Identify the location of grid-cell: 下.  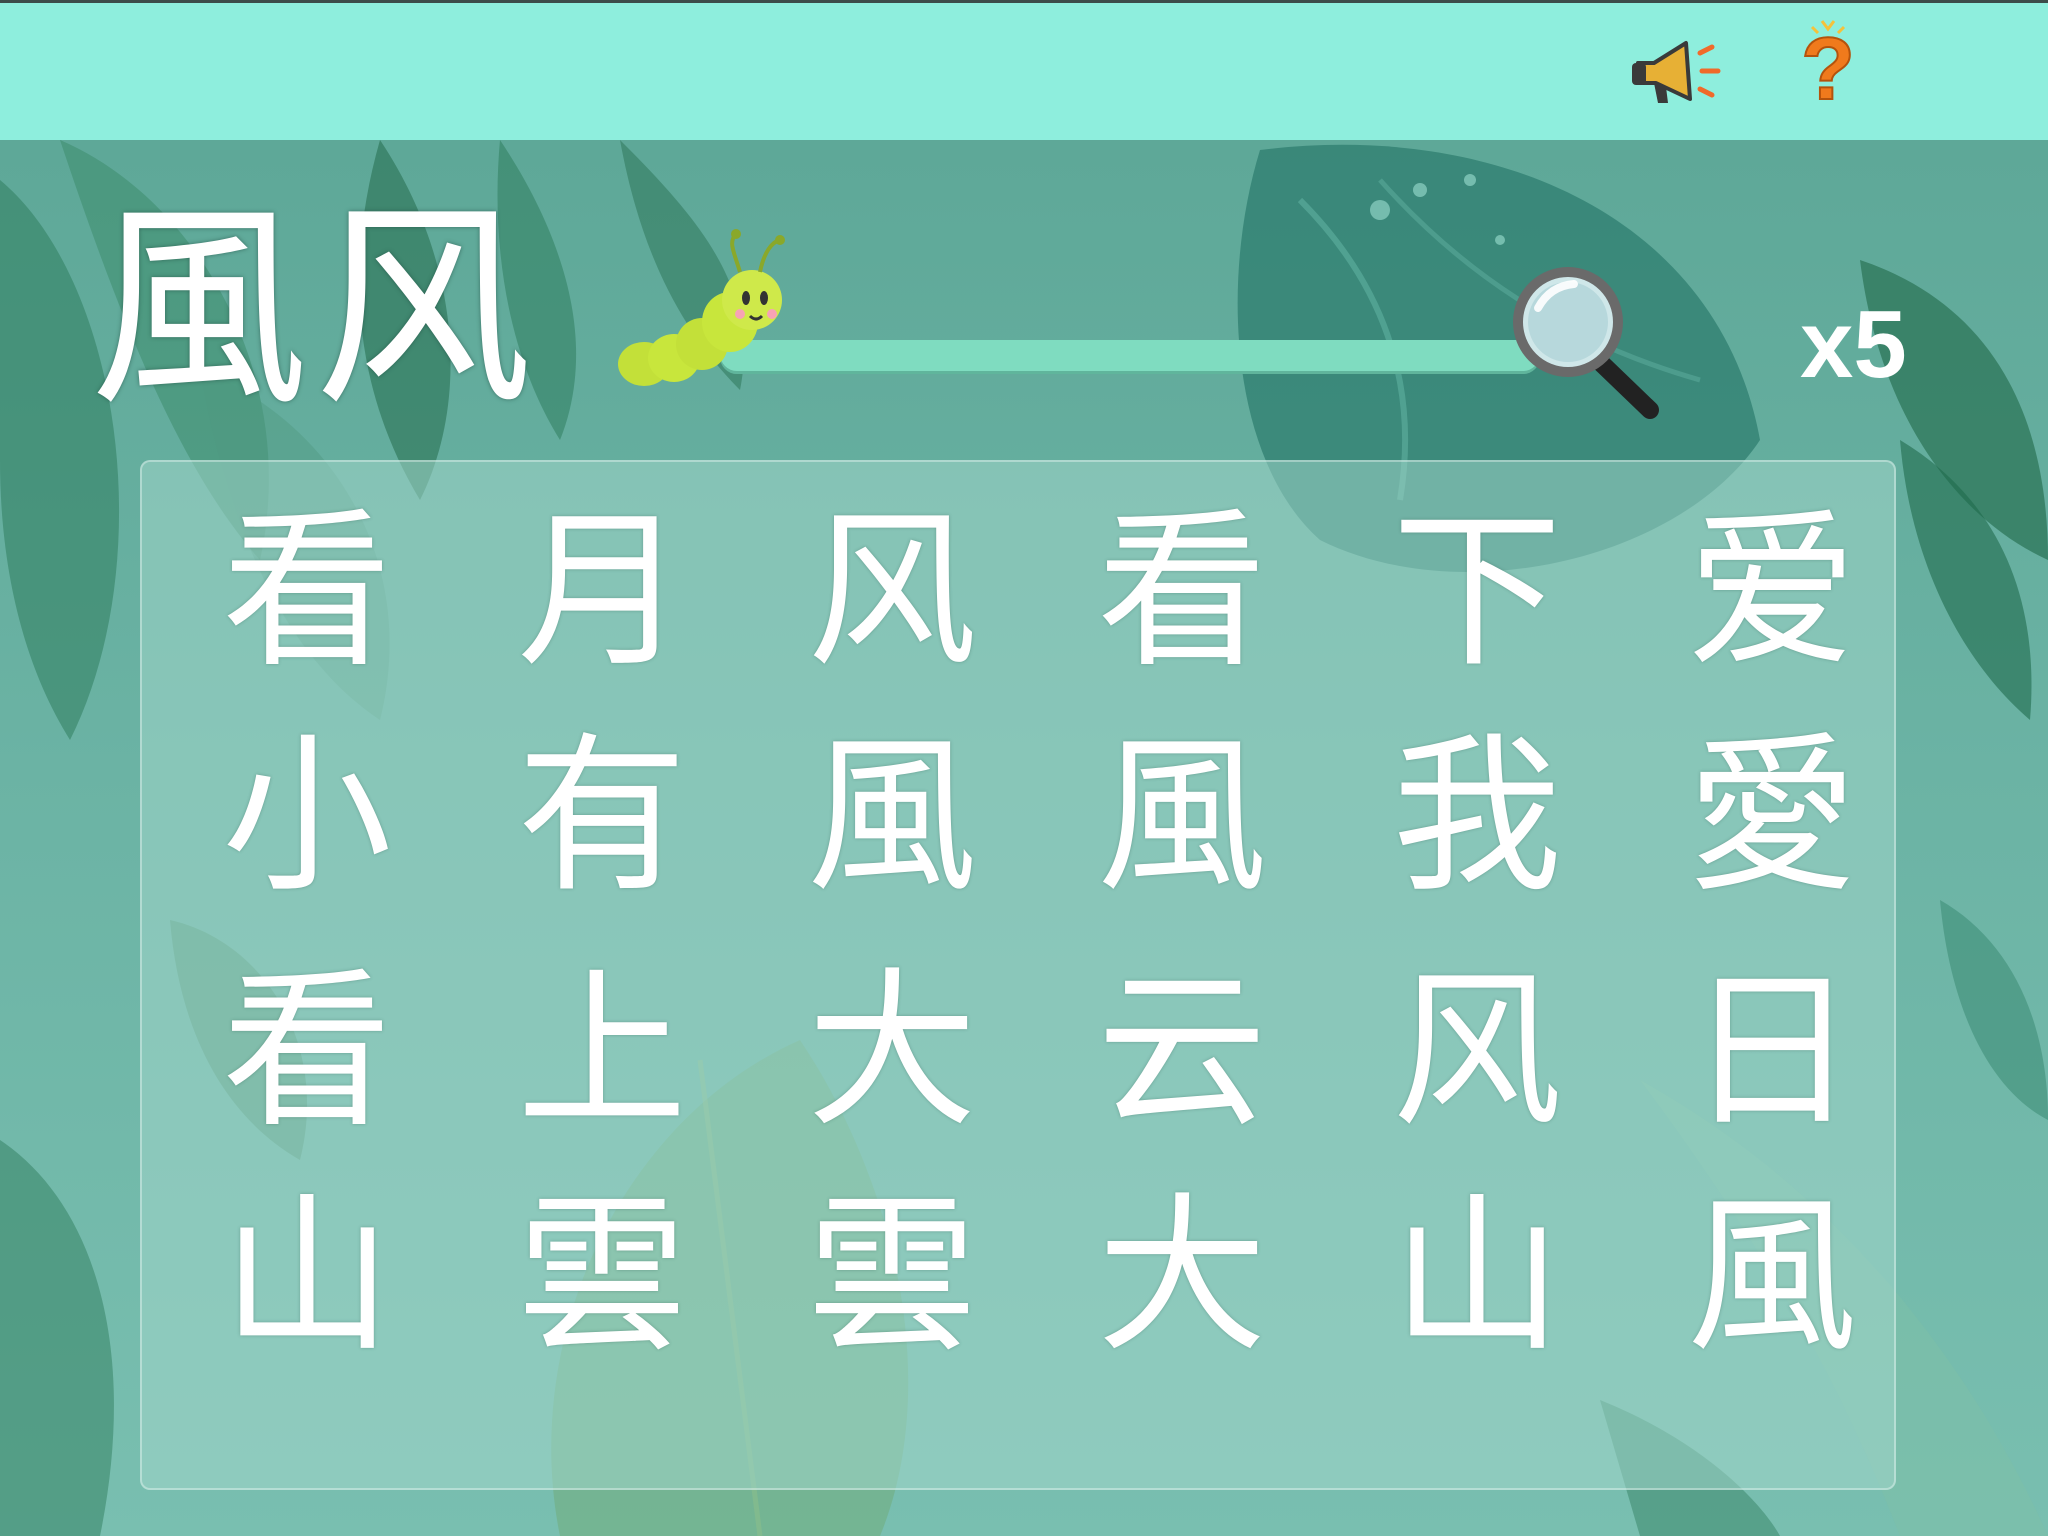
(1476, 592).